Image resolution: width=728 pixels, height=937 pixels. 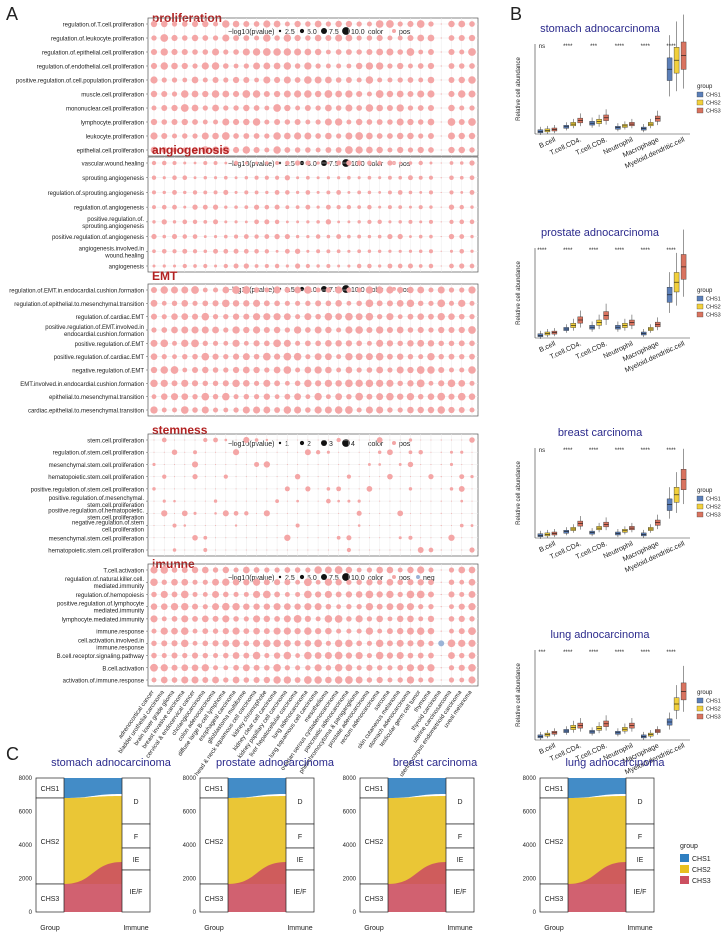 What do you see at coordinates (96, 466) in the screenshot?
I see `row-label: mesenchymal.stem.cell.proliferation` at bounding box center [96, 466].